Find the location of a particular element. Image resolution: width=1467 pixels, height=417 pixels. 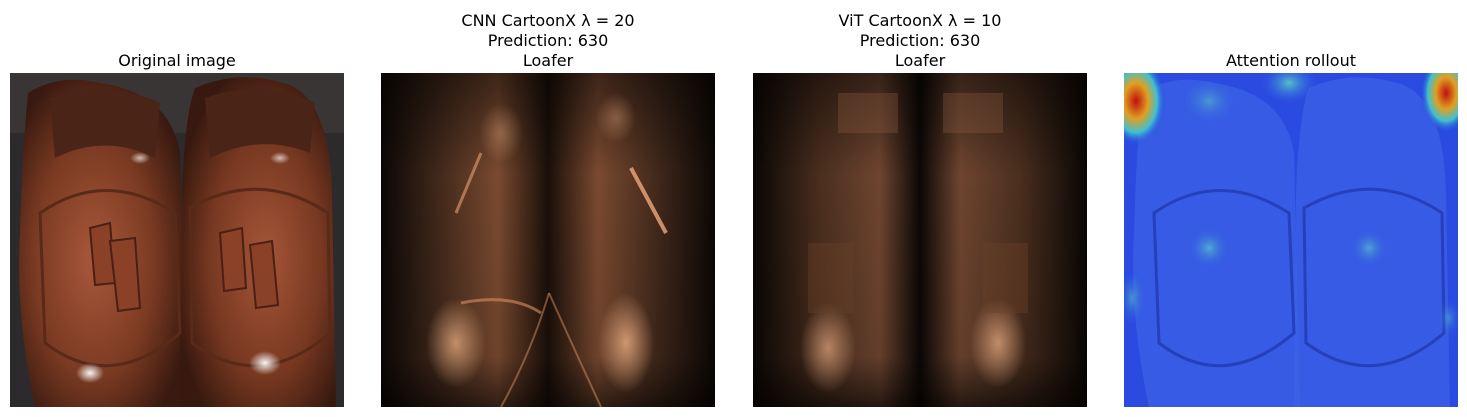

title-line: Original image is located at coordinates (177, 60).